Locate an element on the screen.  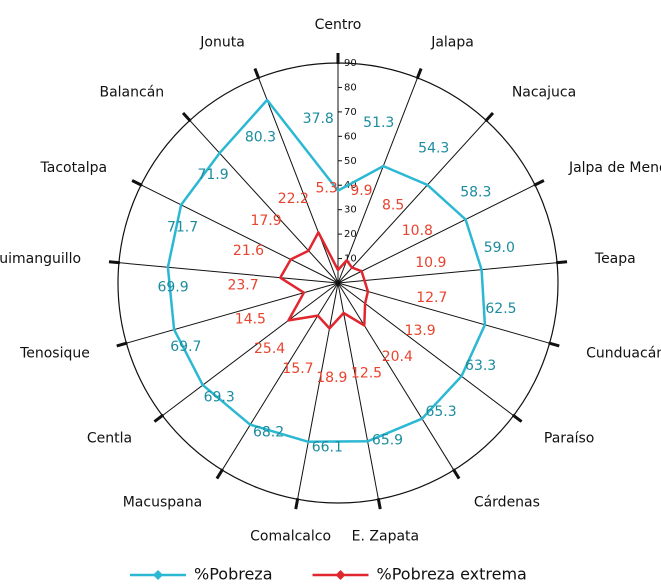
value-label: 10.8 is located at coordinates (417, 231).